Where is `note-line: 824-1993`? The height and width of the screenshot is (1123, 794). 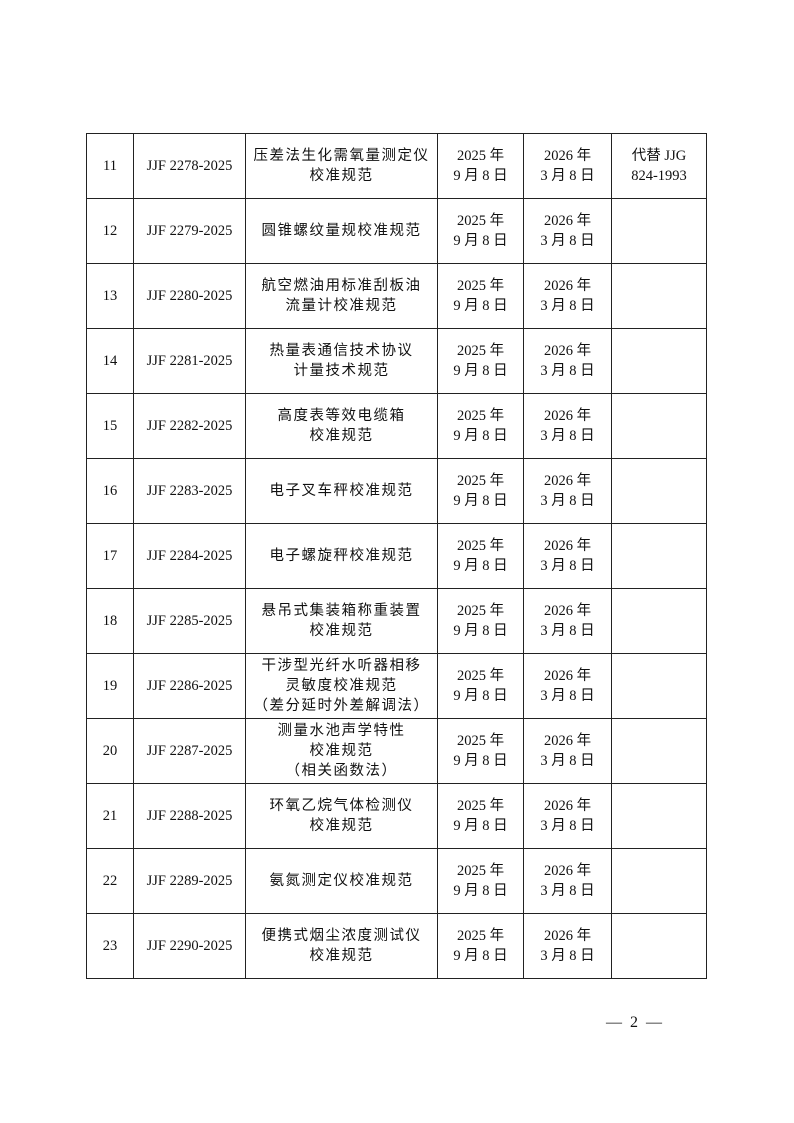 note-line: 824-1993 is located at coordinates (659, 176).